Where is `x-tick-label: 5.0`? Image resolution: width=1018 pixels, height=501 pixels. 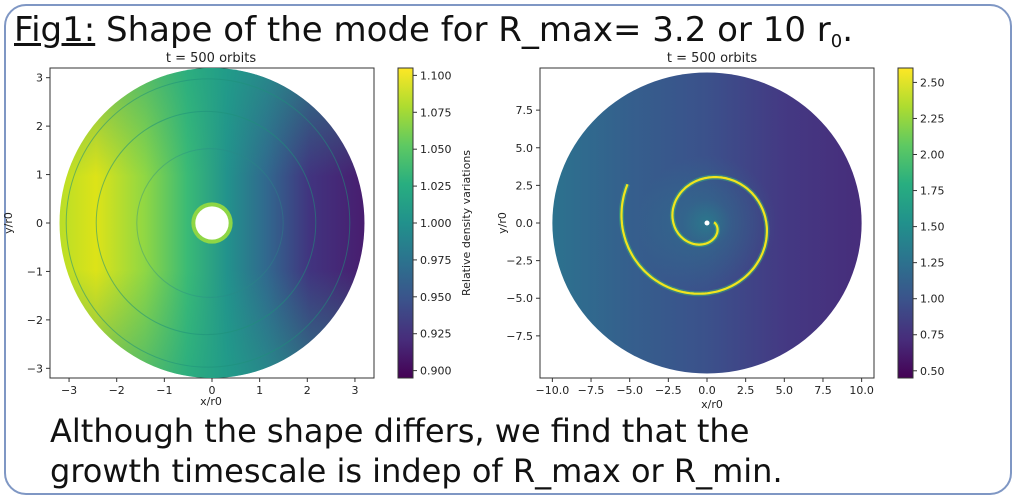
x-tick-label: 5.0 is located at coordinates (785, 390).